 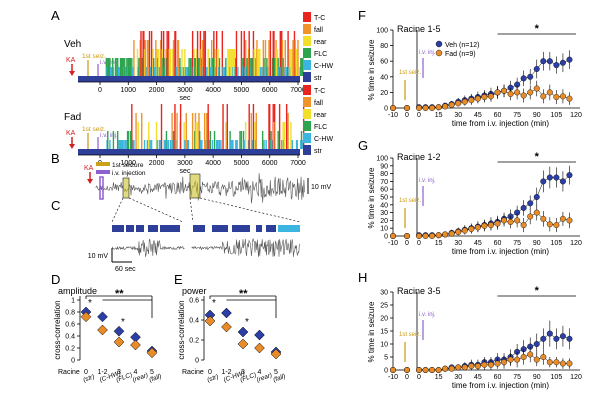 What do you see at coordinates (260, 372) in the screenshot?
I see `x-tick-label: 4` at bounding box center [260, 372].